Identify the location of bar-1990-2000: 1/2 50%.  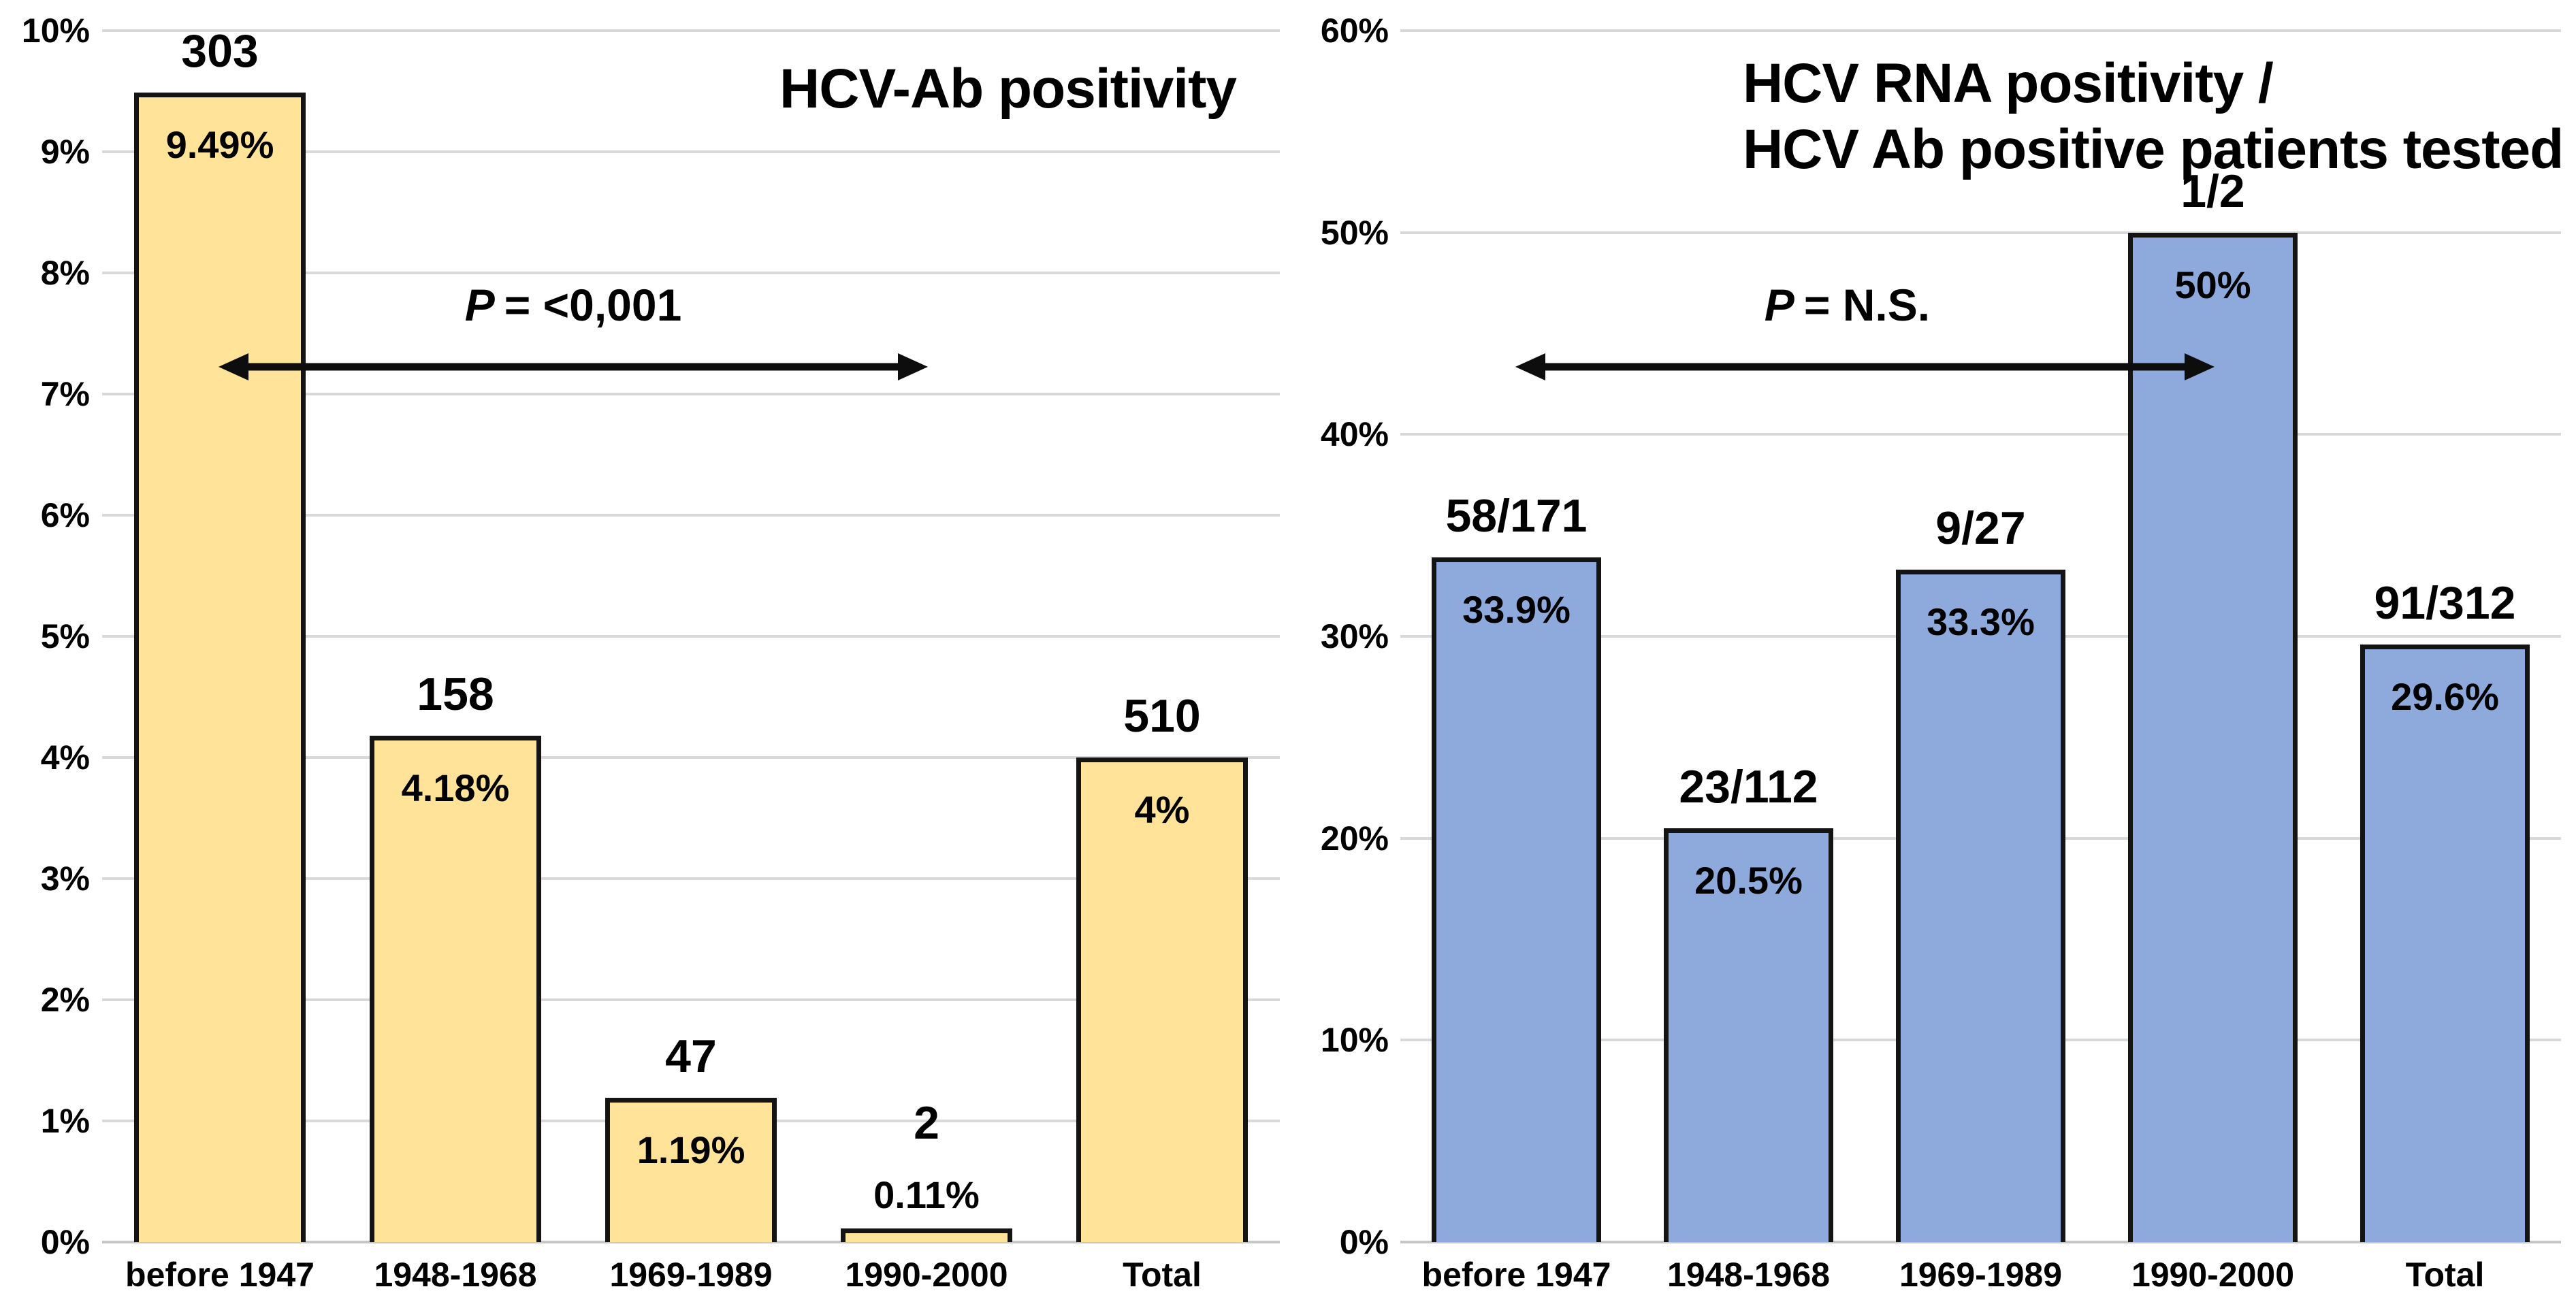
(2213, 705).